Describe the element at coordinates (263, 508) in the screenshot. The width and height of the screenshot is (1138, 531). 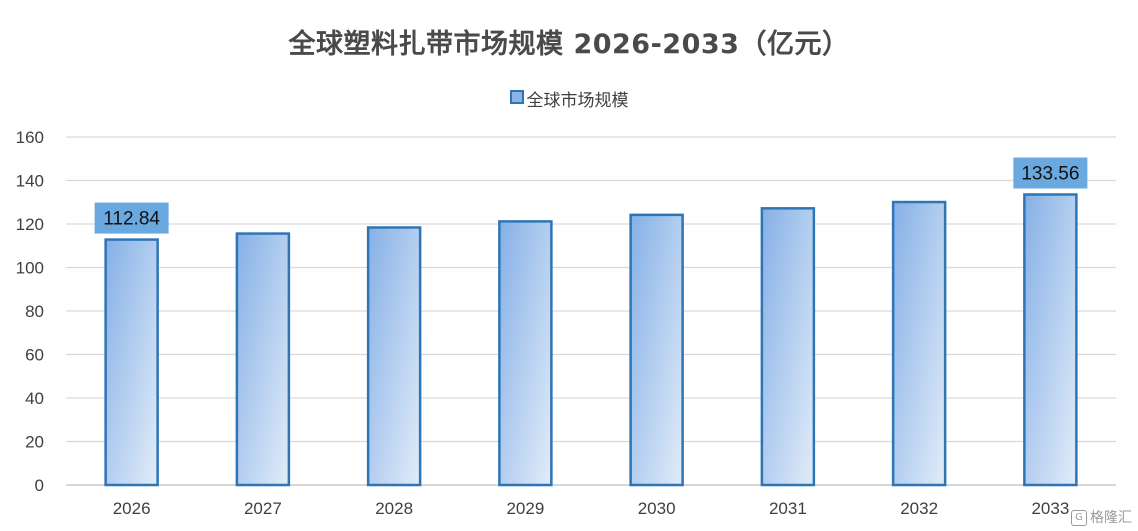
I see `x-tick-label: 2027` at that location.